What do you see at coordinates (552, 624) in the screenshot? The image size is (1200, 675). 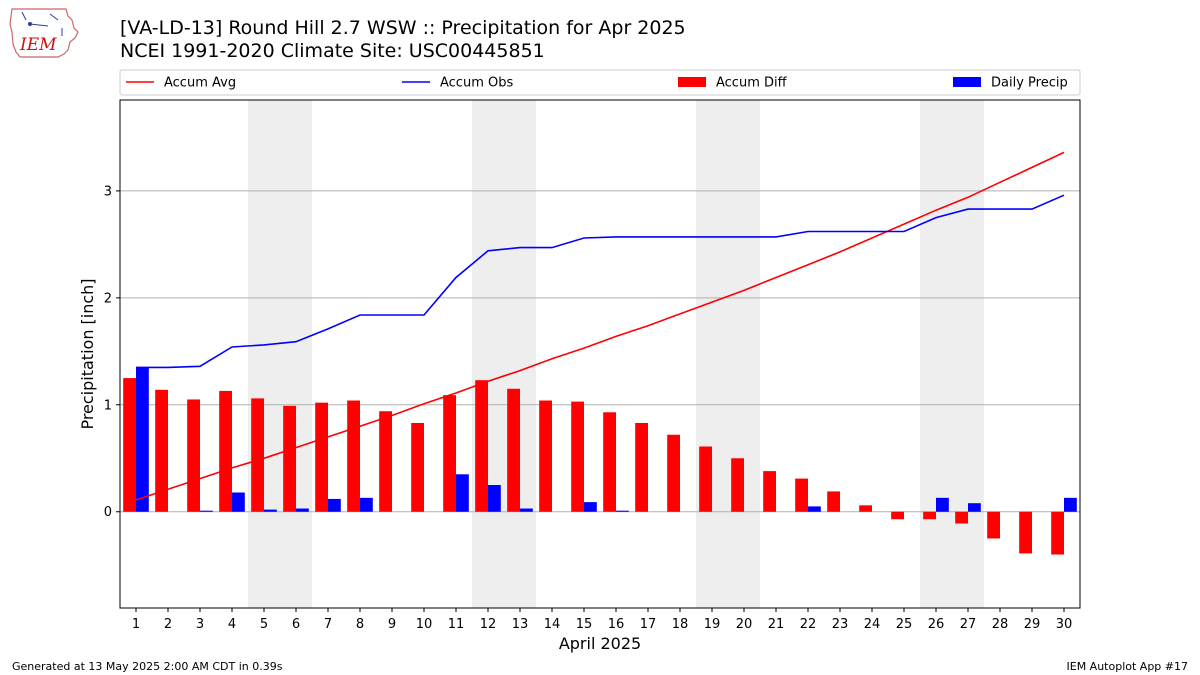 I see `x-tick-label: 14` at bounding box center [552, 624].